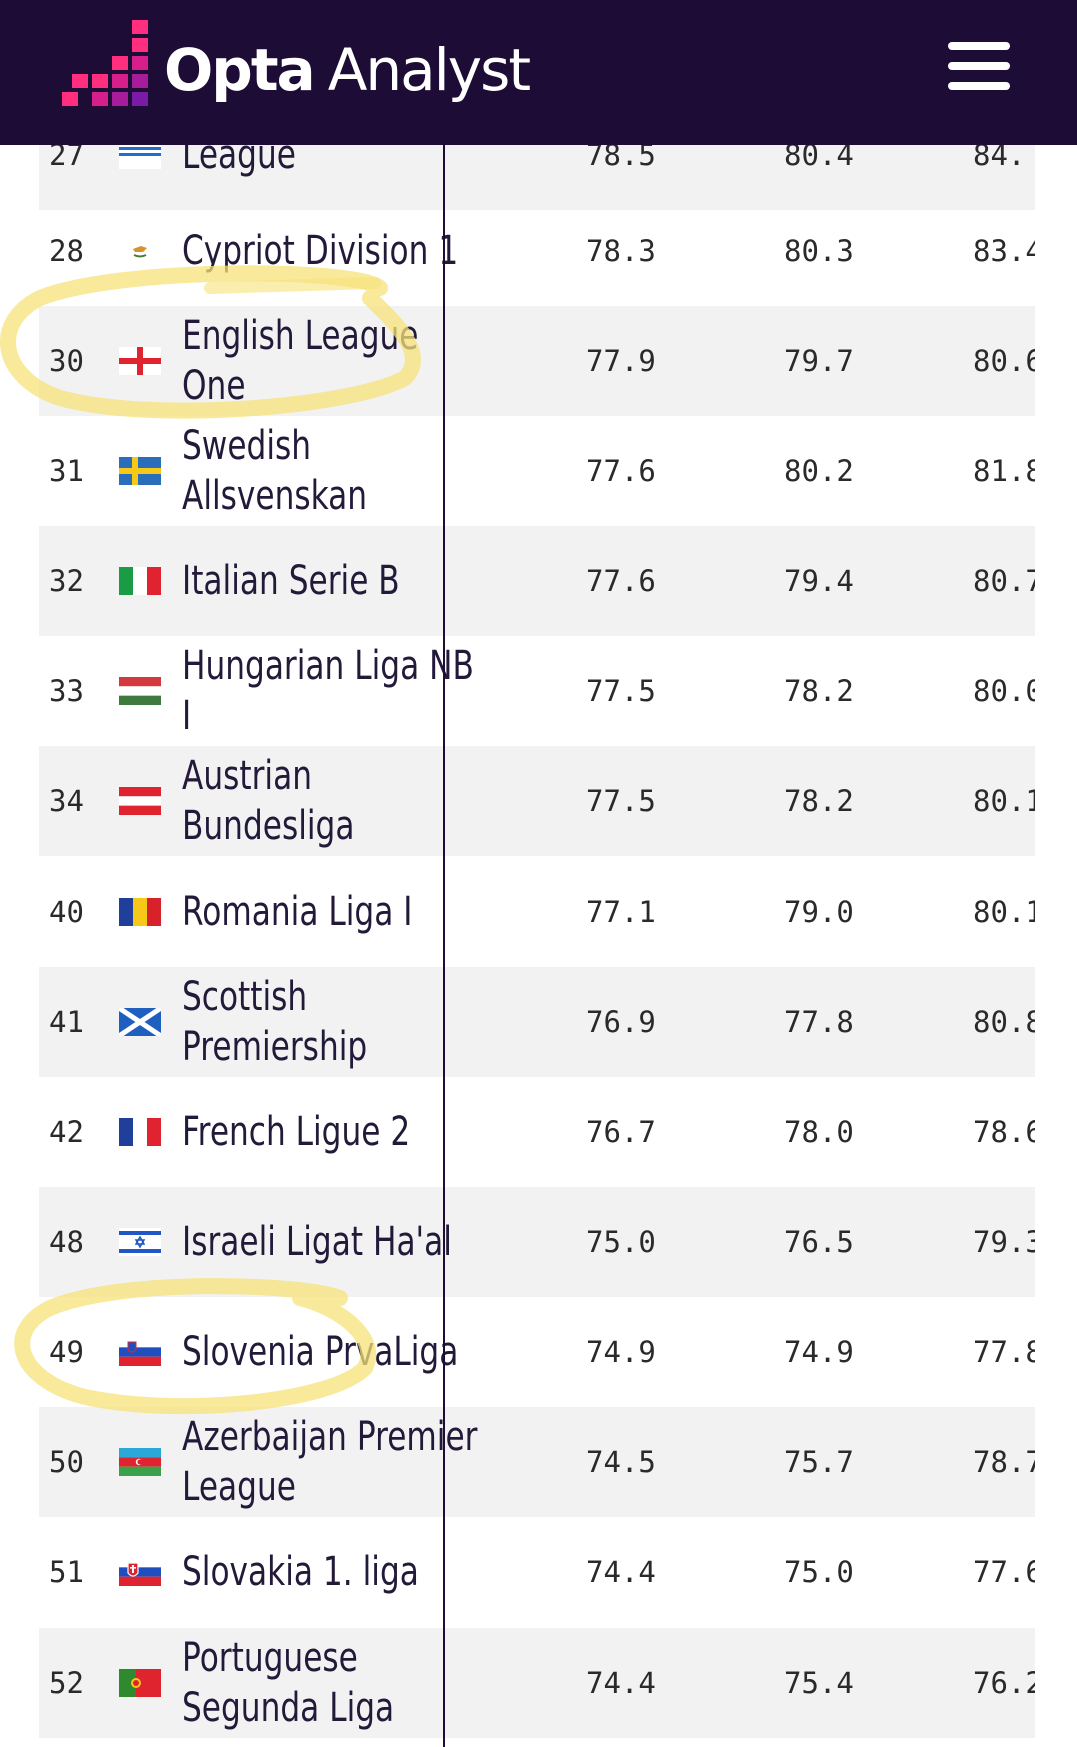  What do you see at coordinates (819, 581) in the screenshot?
I see `rating-value-v2: 79.4` at bounding box center [819, 581].